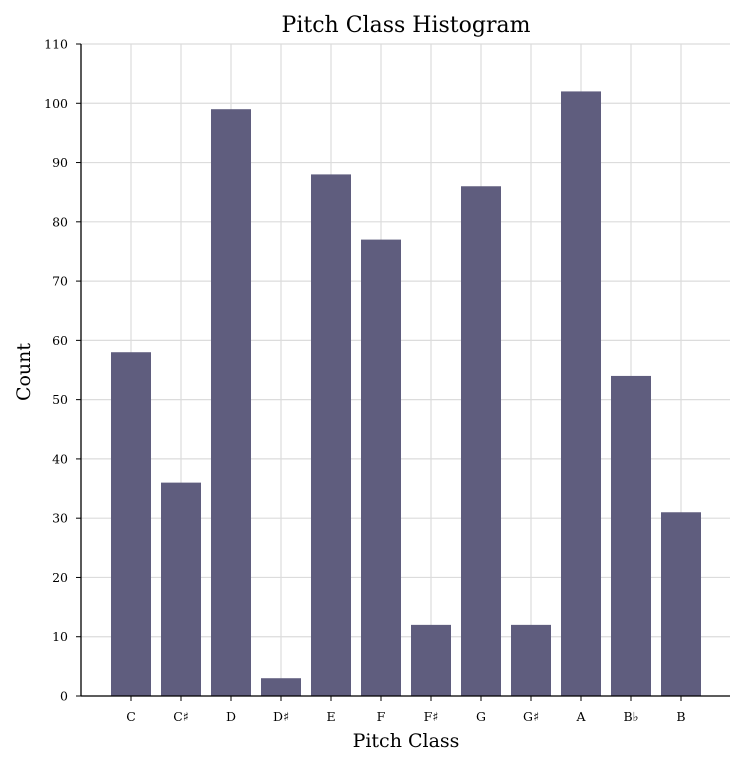 The image size is (744, 765). Describe the element at coordinates (580, 716) in the screenshot. I see `x-tick-label: A` at that location.